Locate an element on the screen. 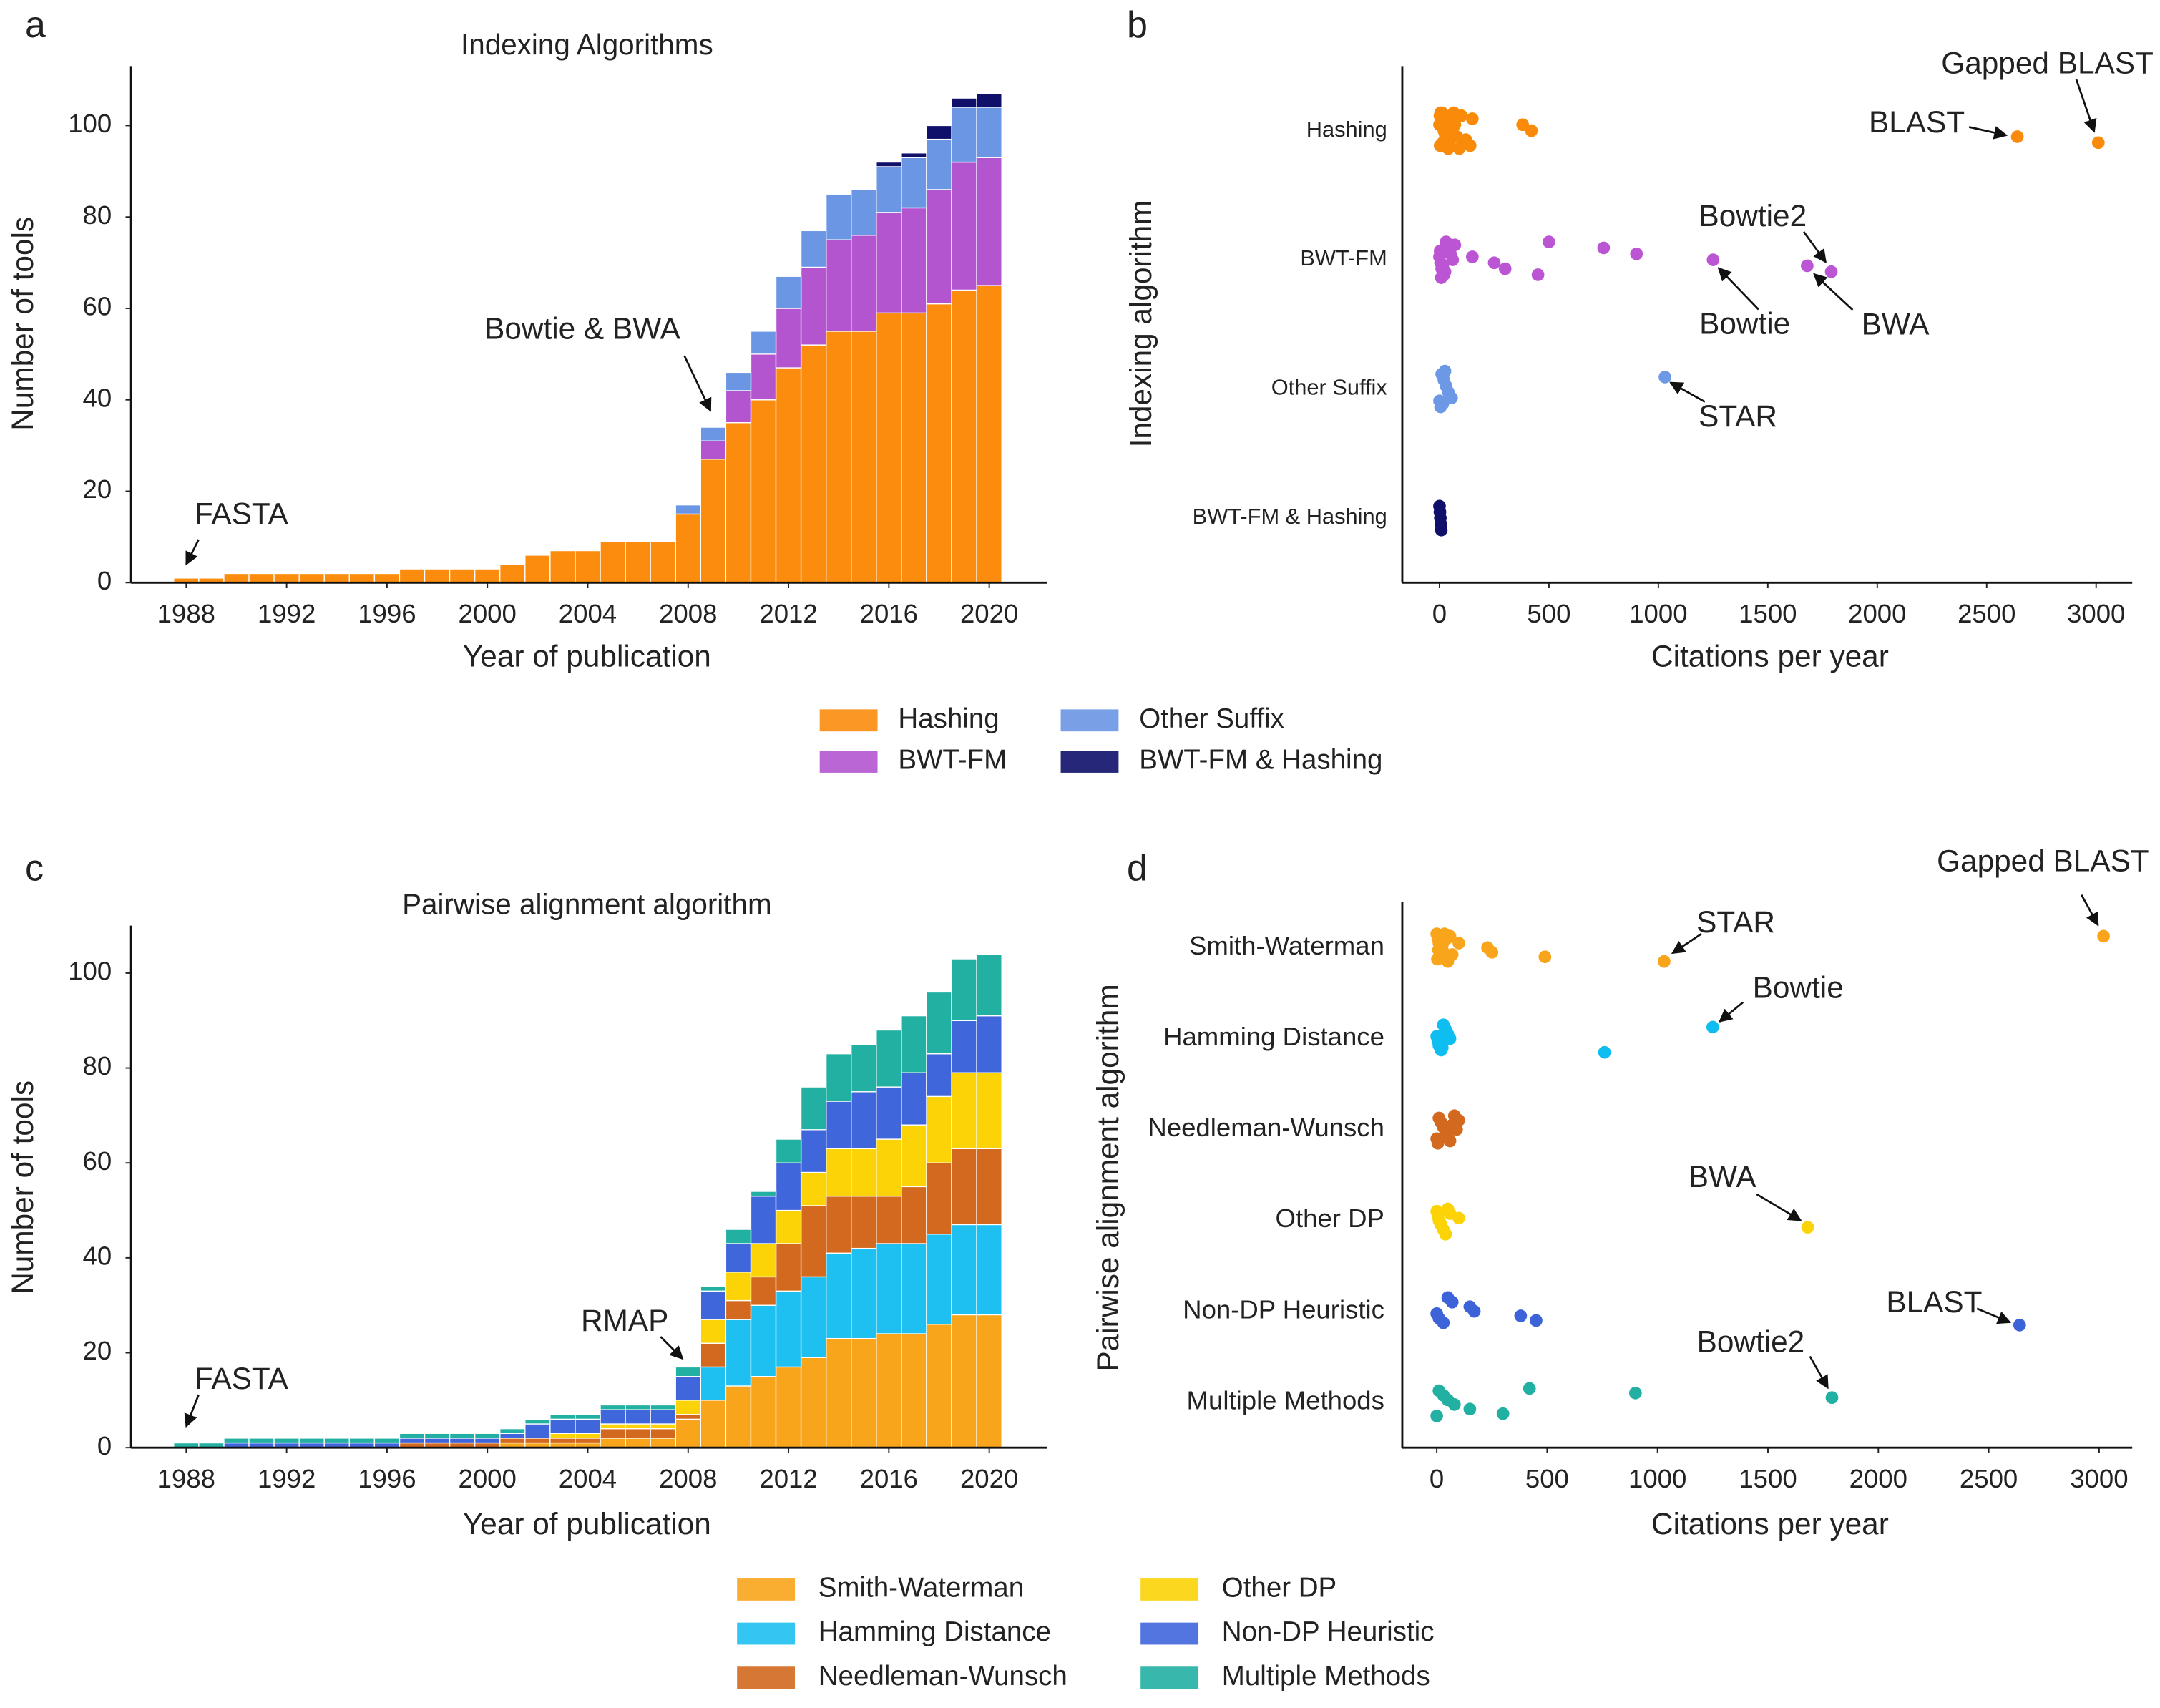  legend-label: BWT-FM is located at coordinates (952, 760).